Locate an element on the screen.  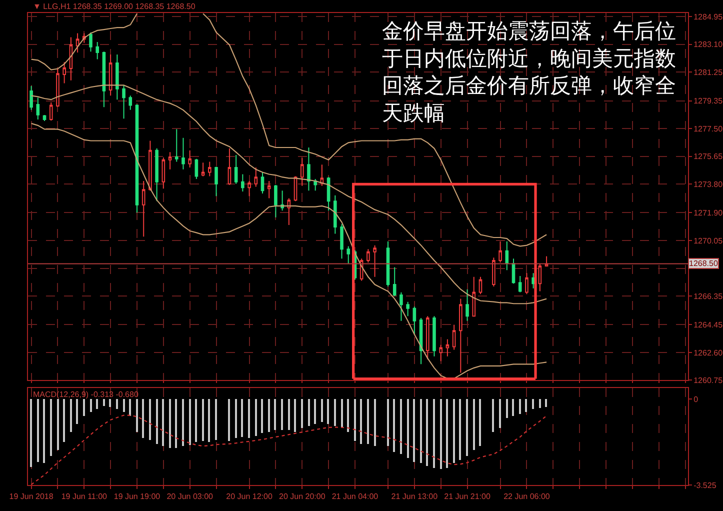
y-tick-label: 1260.75 is located at coordinates (708, 381).